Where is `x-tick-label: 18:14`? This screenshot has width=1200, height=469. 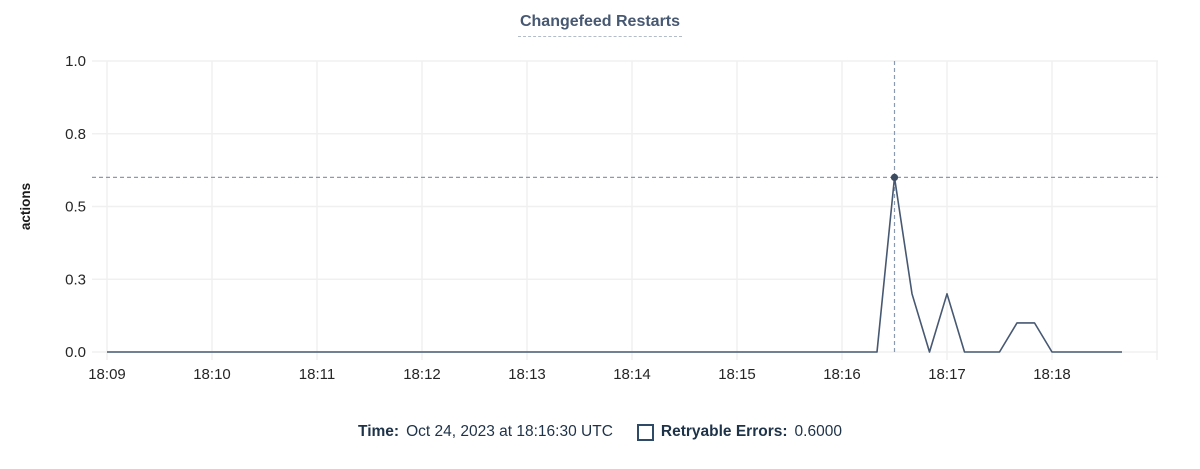
x-tick-label: 18:14 is located at coordinates (632, 374).